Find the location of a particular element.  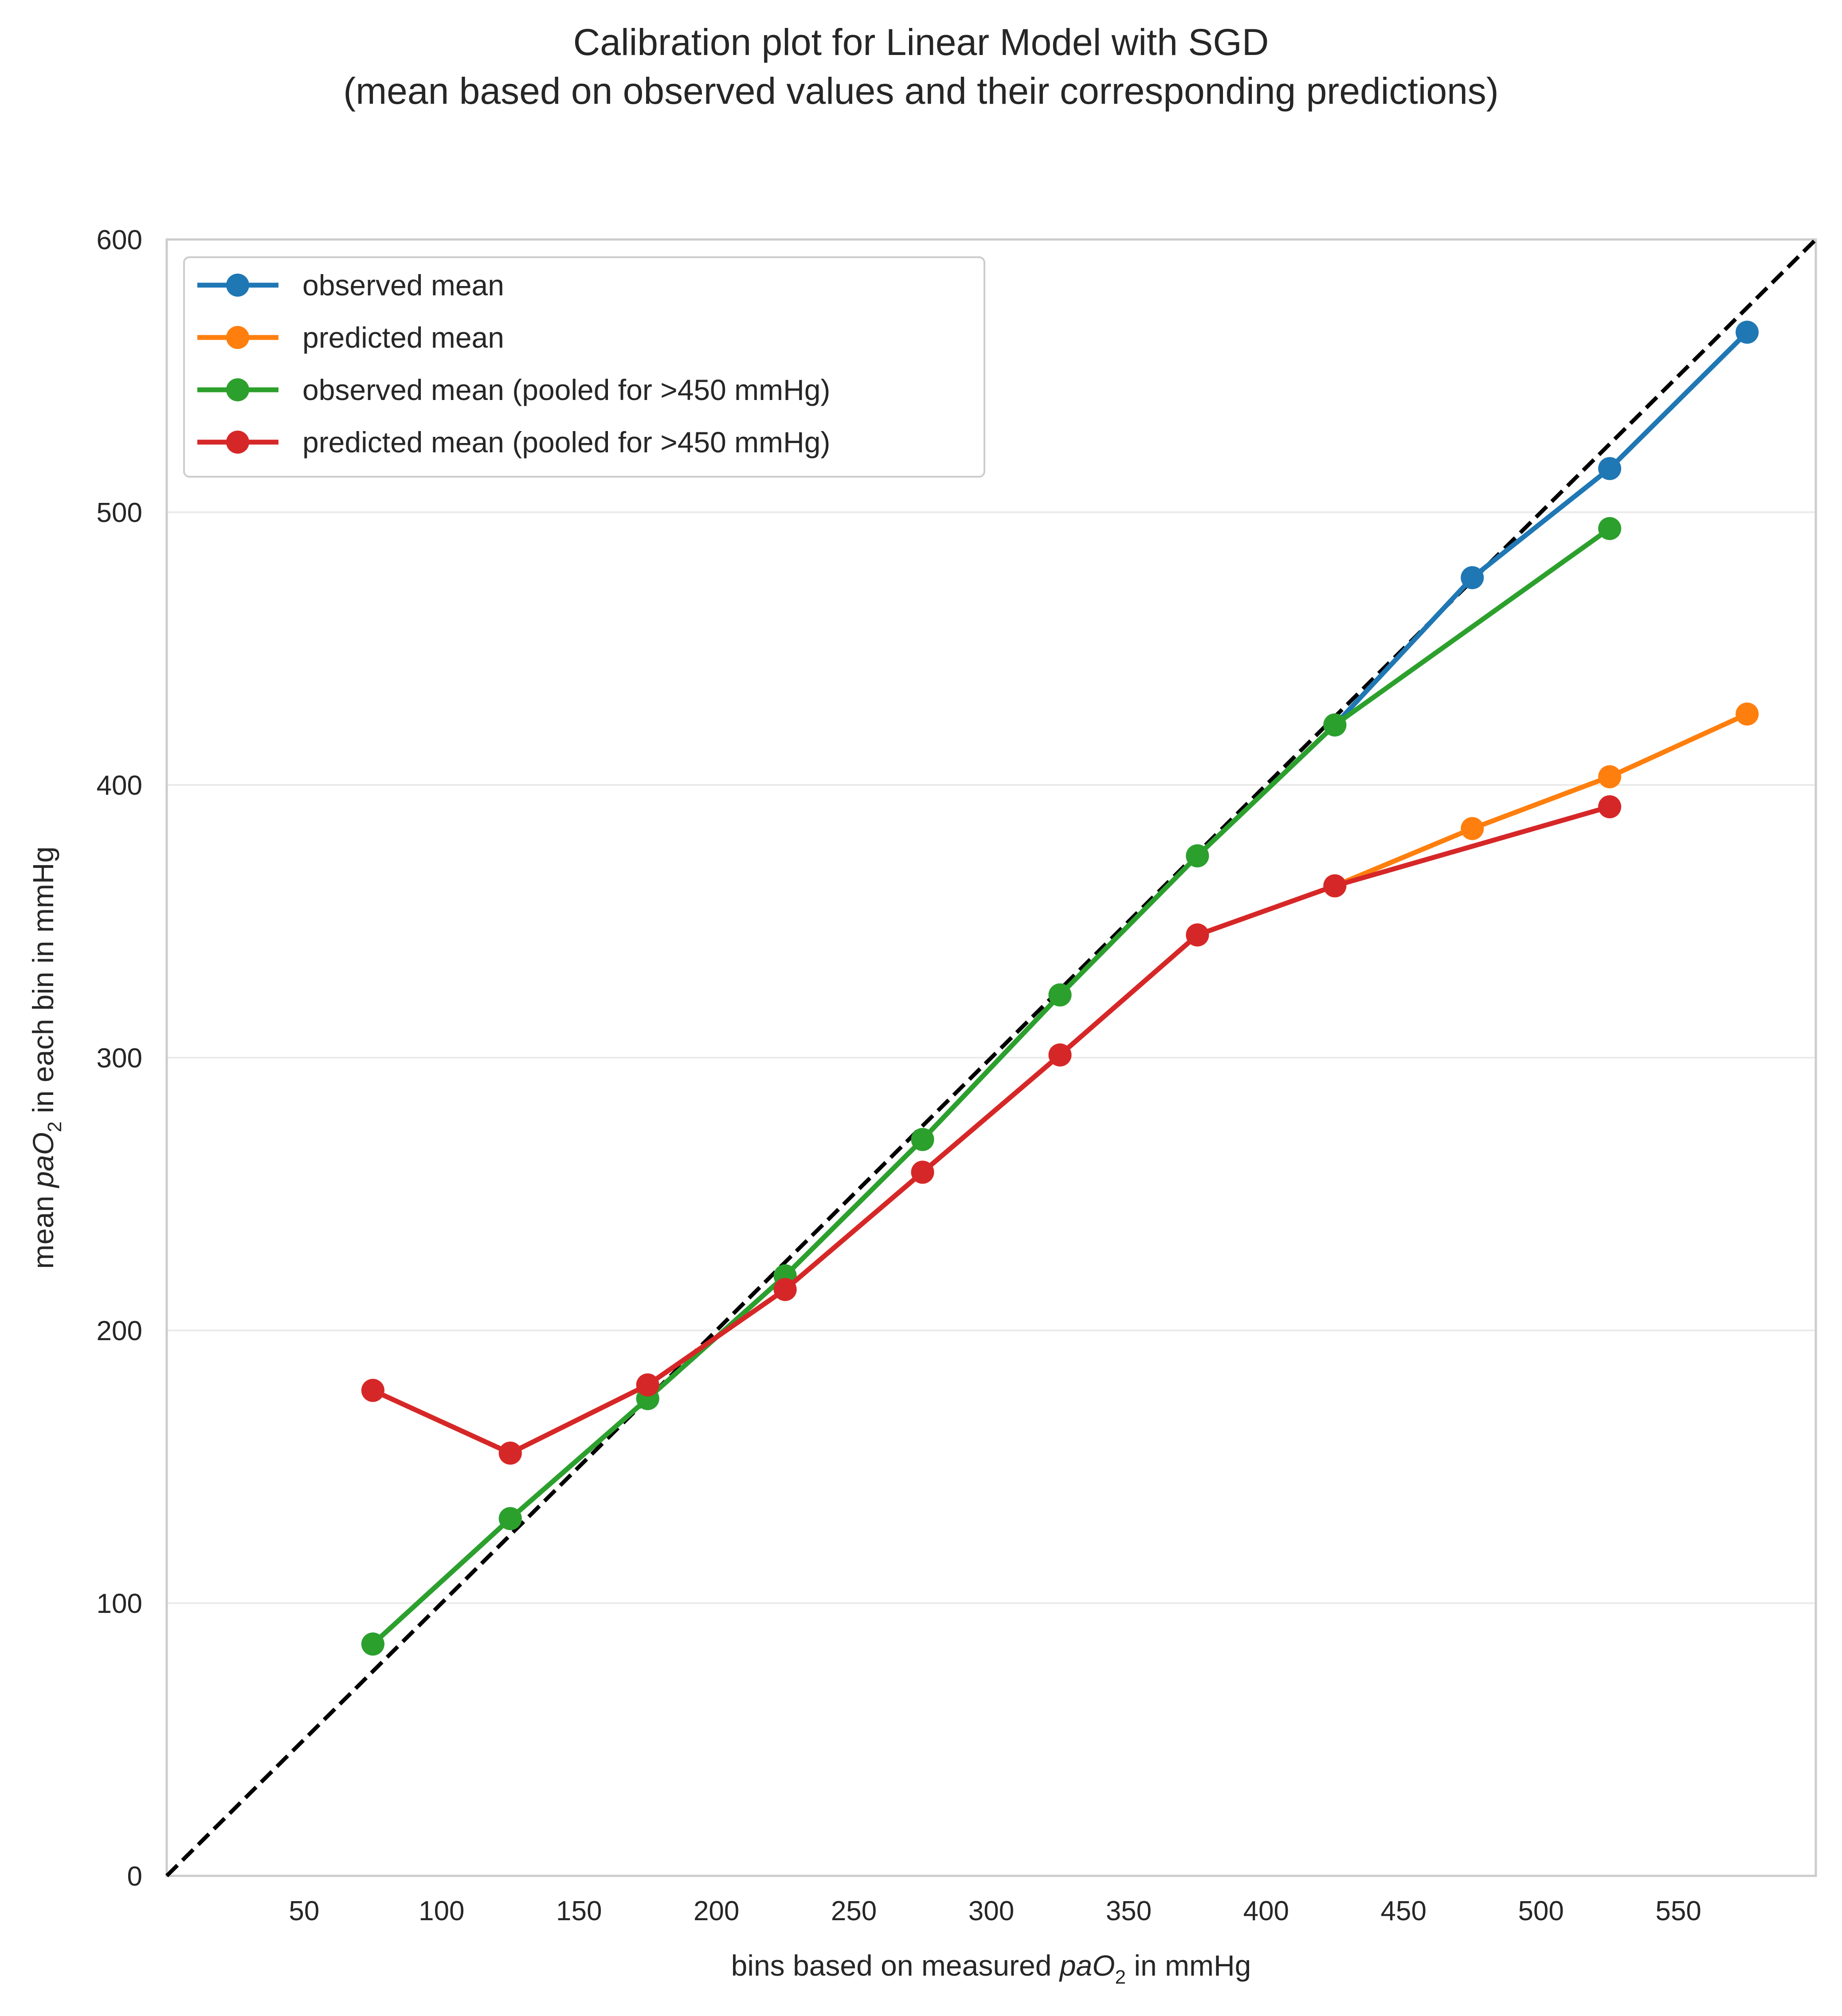

x-tick-label: 400 is located at coordinates (1266, 1911).